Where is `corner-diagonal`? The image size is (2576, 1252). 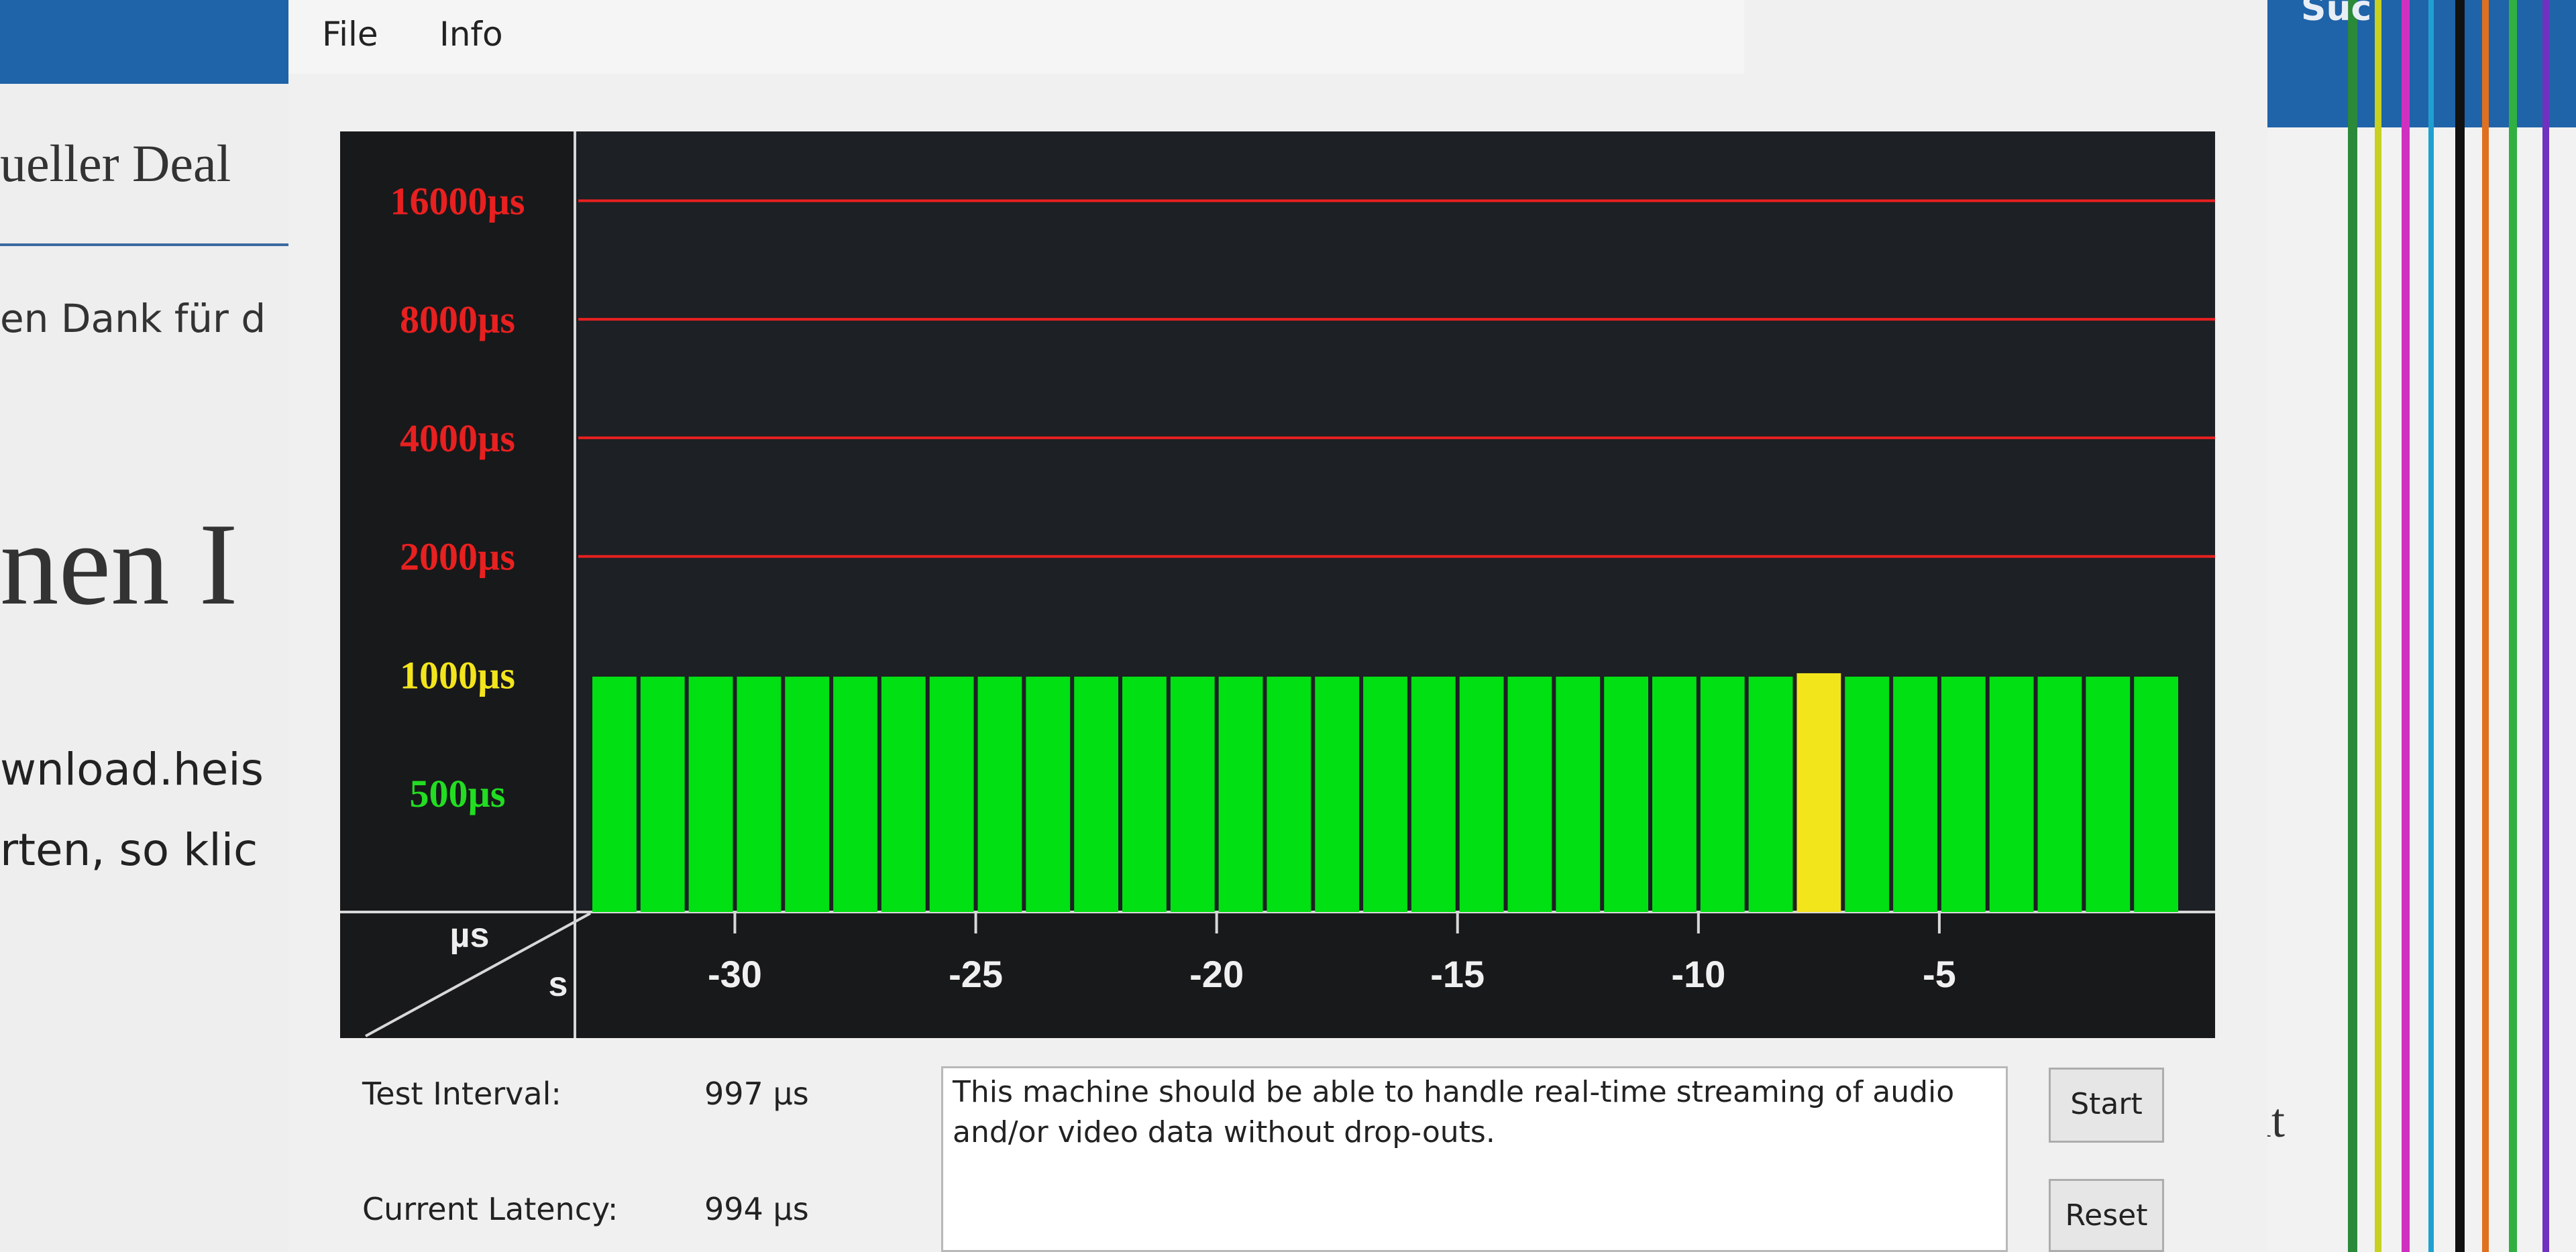 corner-diagonal is located at coordinates (478, 974).